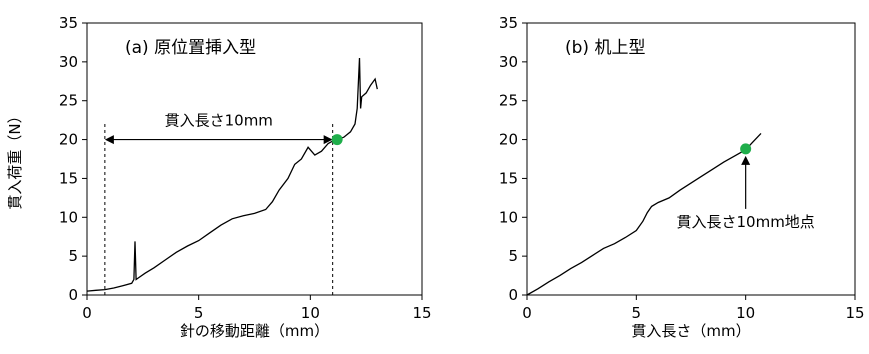  I want to click on point-arrow-head, so click(746, 160).